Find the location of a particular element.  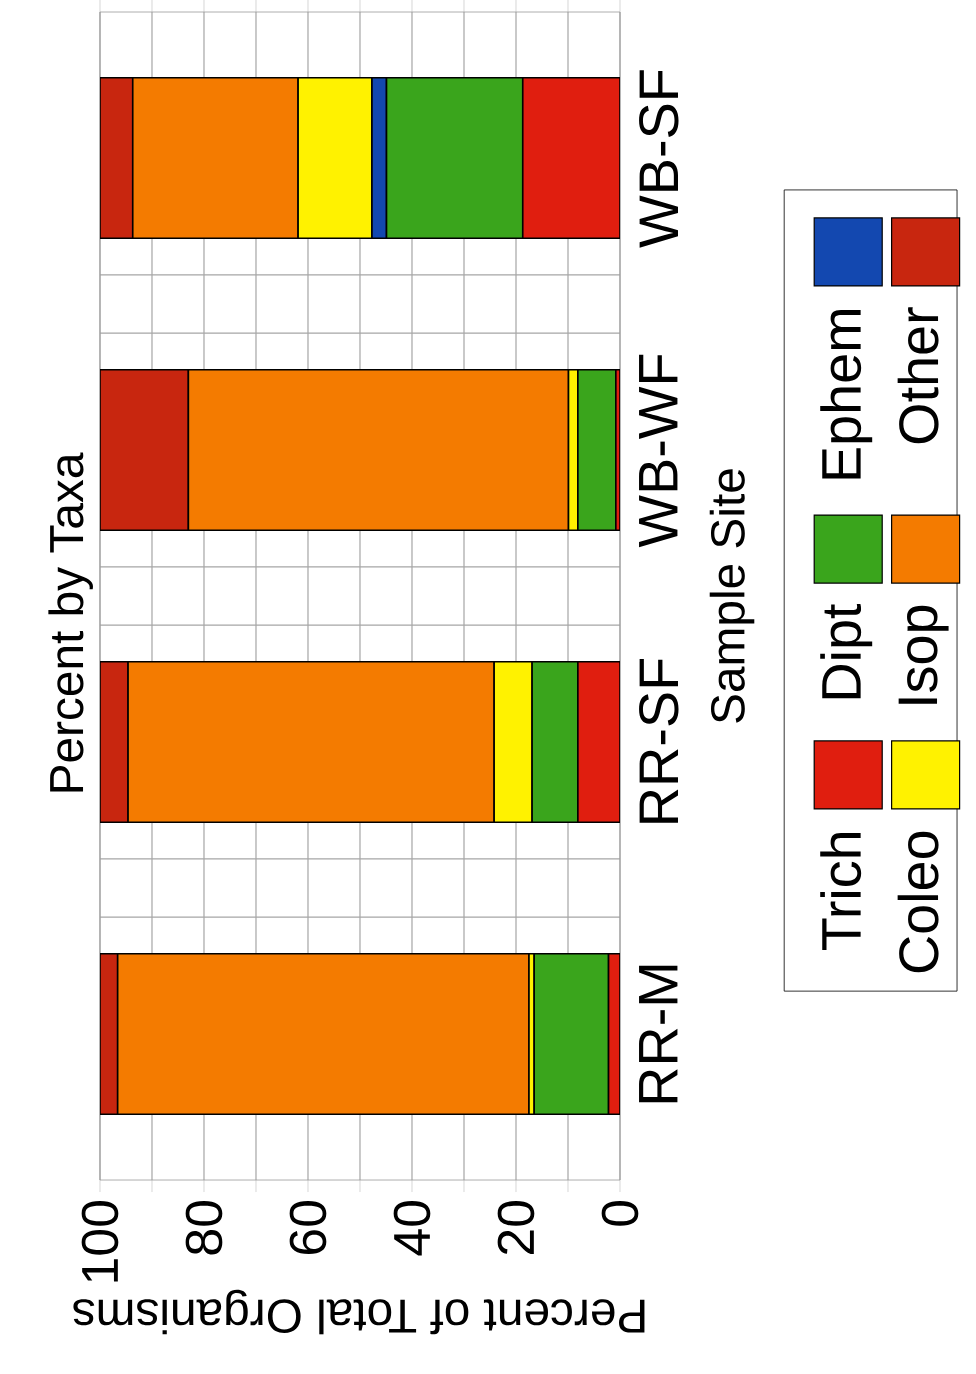

legend-label: Coleo is located at coordinates (918, 902).